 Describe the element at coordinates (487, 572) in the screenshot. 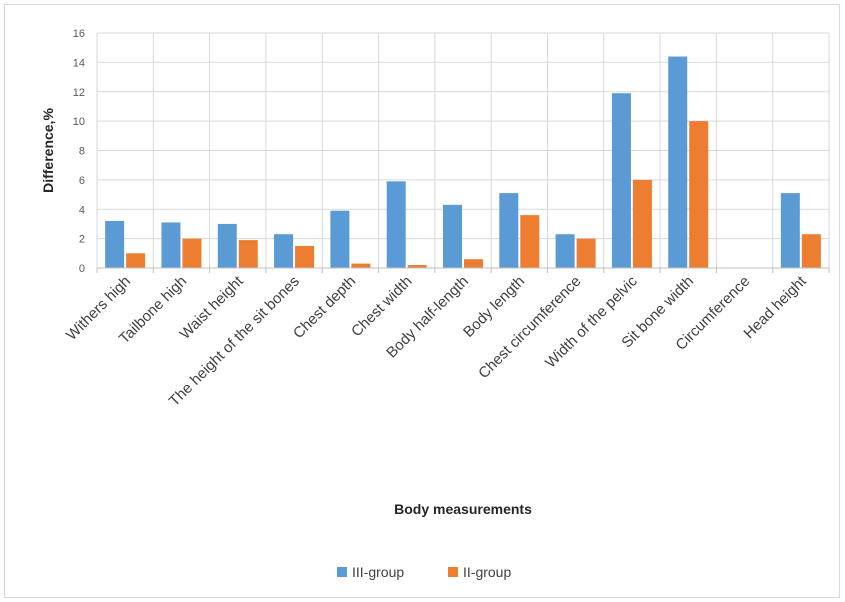

I see `legend-label: II-group` at that location.